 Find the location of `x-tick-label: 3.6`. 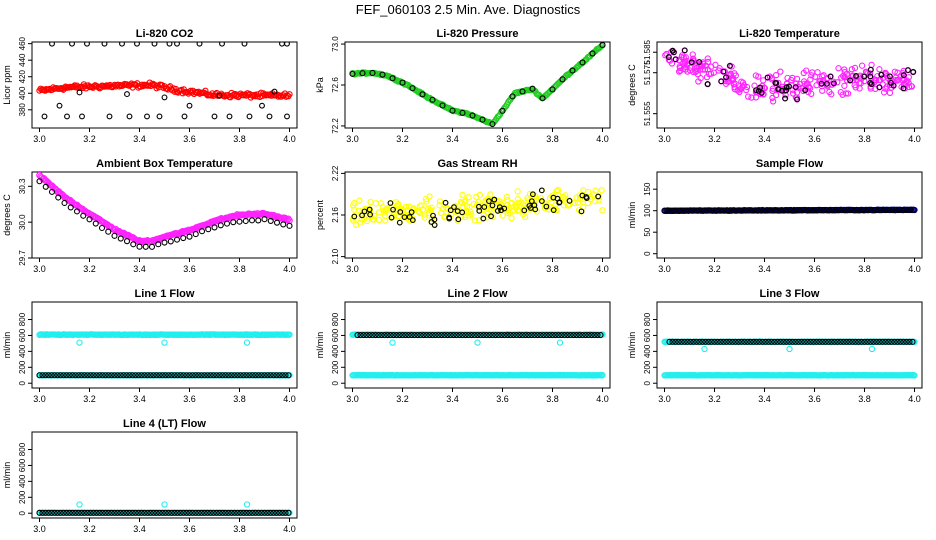

x-tick-label: 3.6 is located at coordinates (502, 399).